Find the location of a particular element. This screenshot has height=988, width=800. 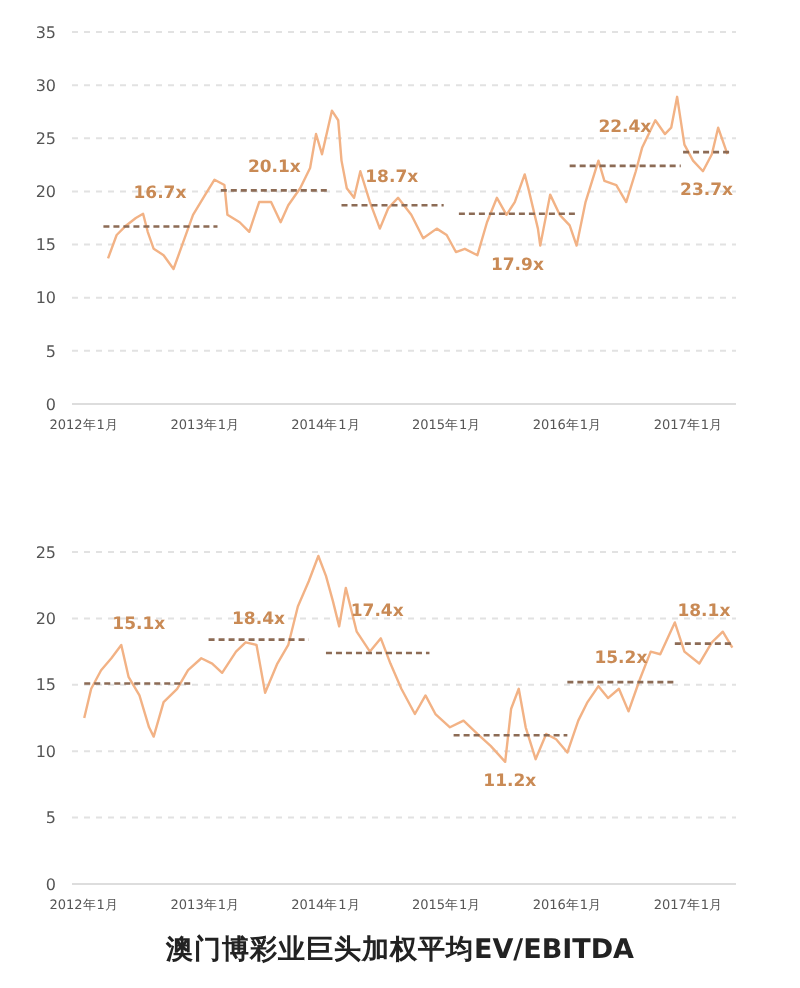

annotation: 16.7x is located at coordinates (160, 193).